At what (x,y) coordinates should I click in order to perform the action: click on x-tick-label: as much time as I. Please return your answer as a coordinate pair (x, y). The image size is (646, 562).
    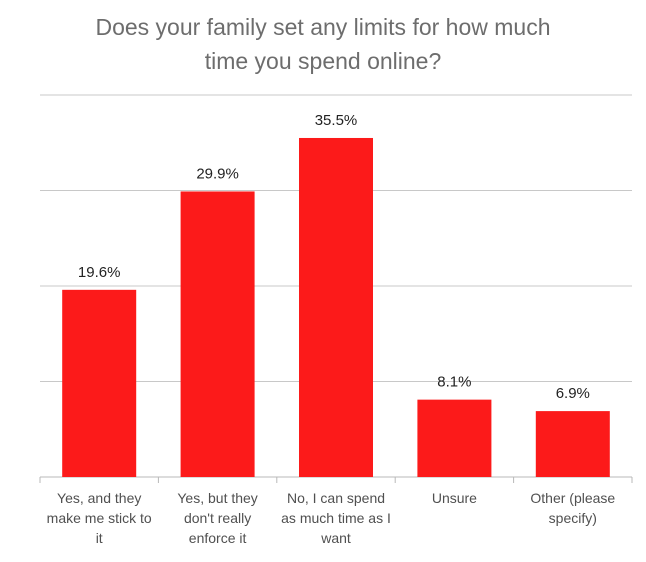
    Looking at the image, I should click on (336, 518).